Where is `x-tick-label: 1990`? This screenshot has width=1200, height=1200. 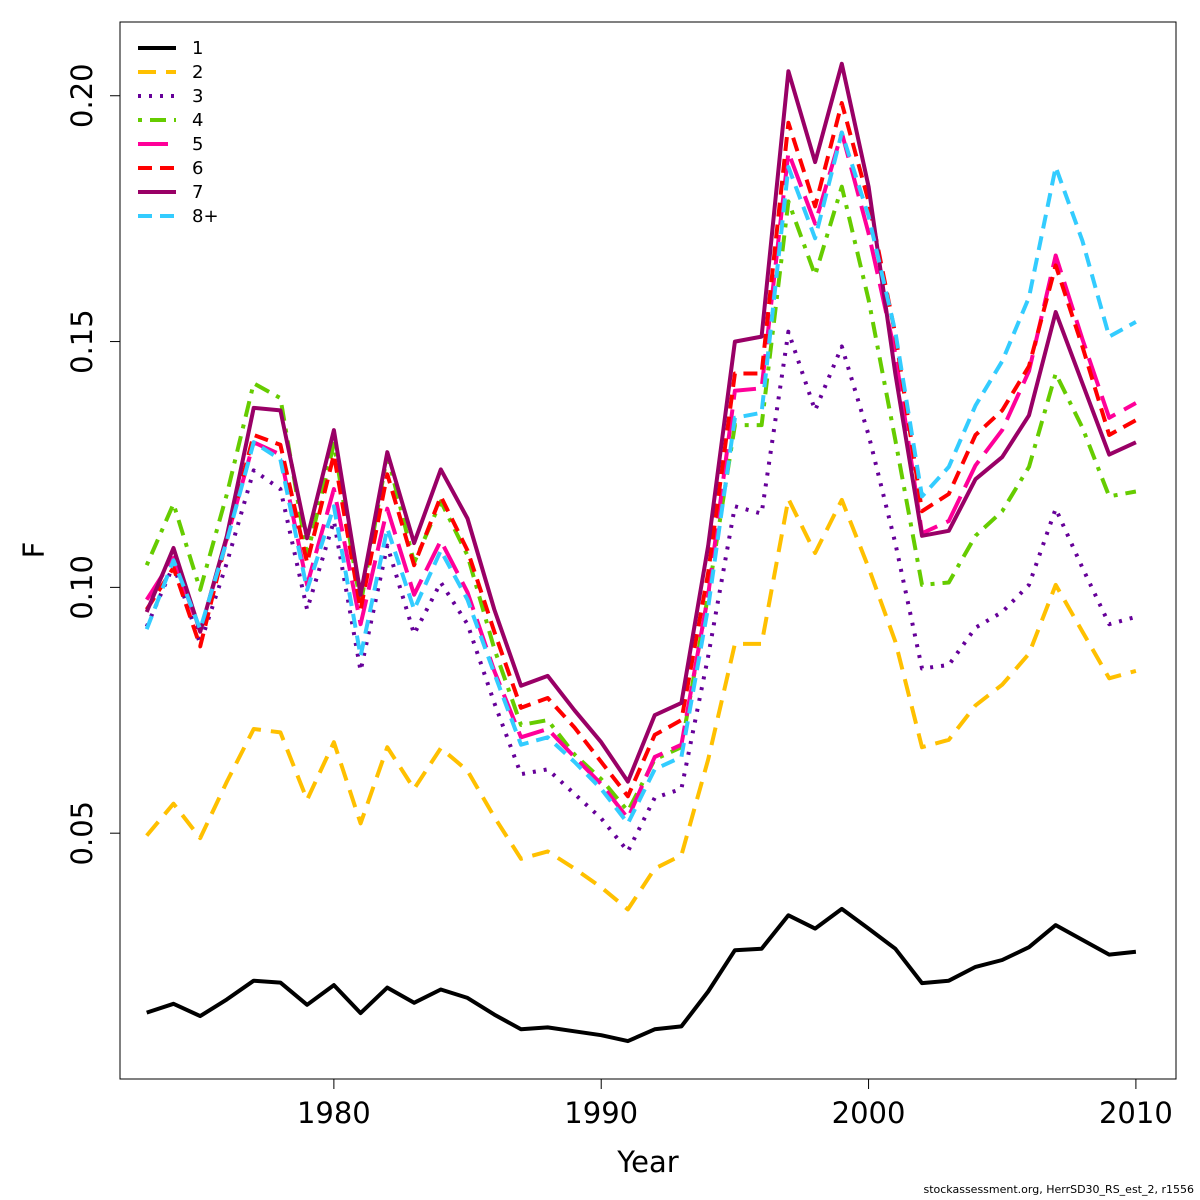
x-tick-label: 1990 is located at coordinates (601, 1113).